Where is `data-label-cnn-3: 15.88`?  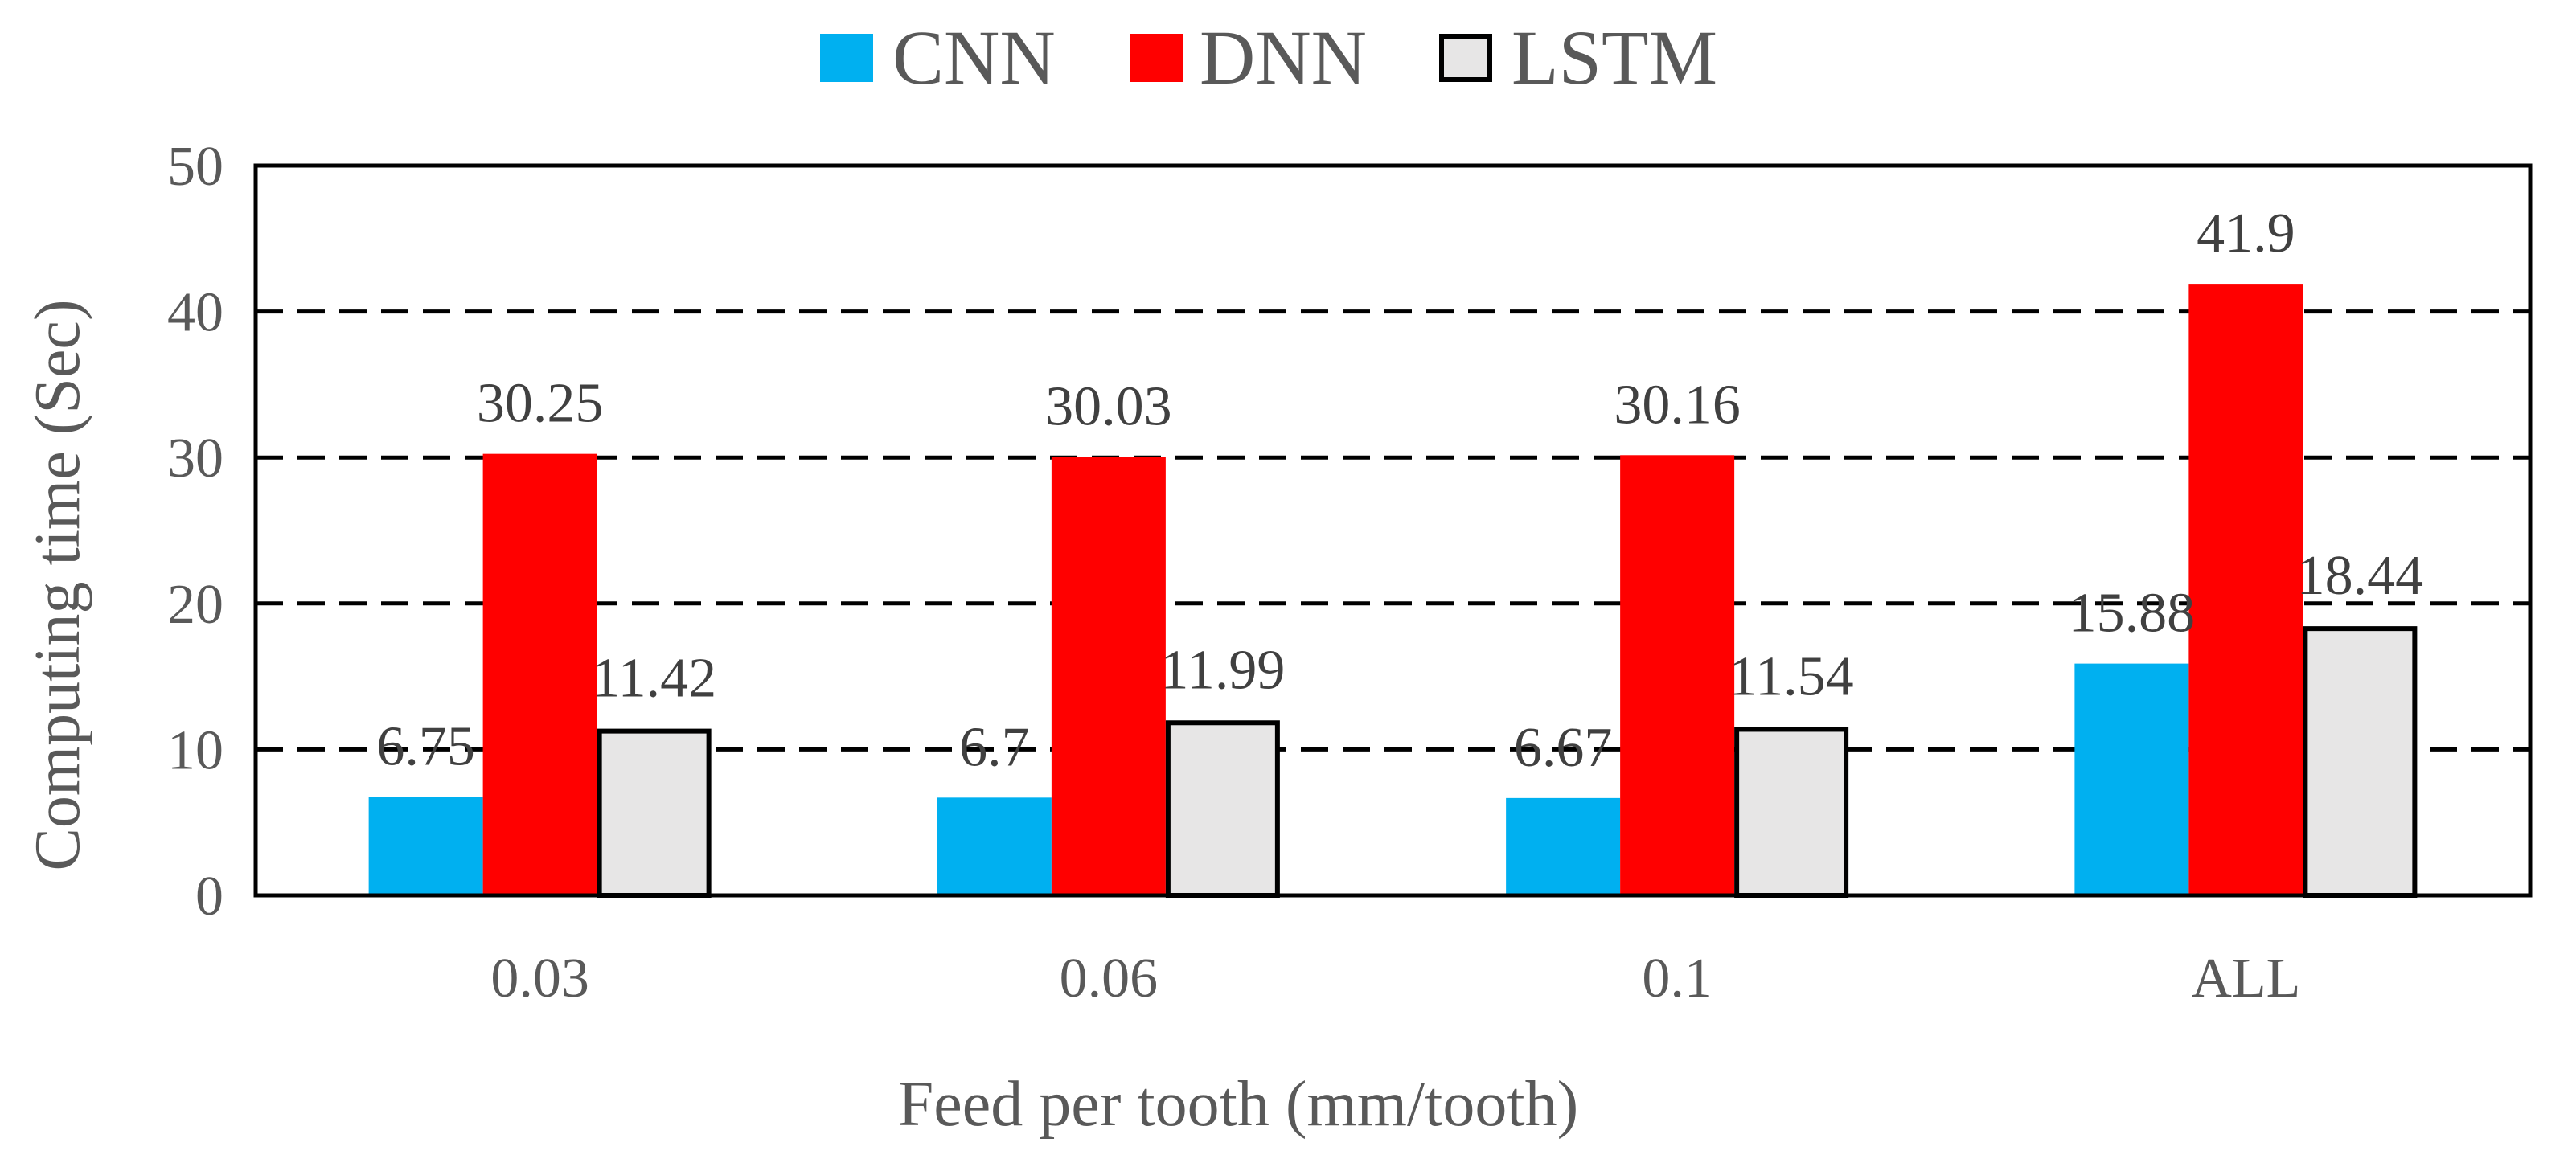
data-label-cnn-3: 15.88 is located at coordinates (2132, 614).